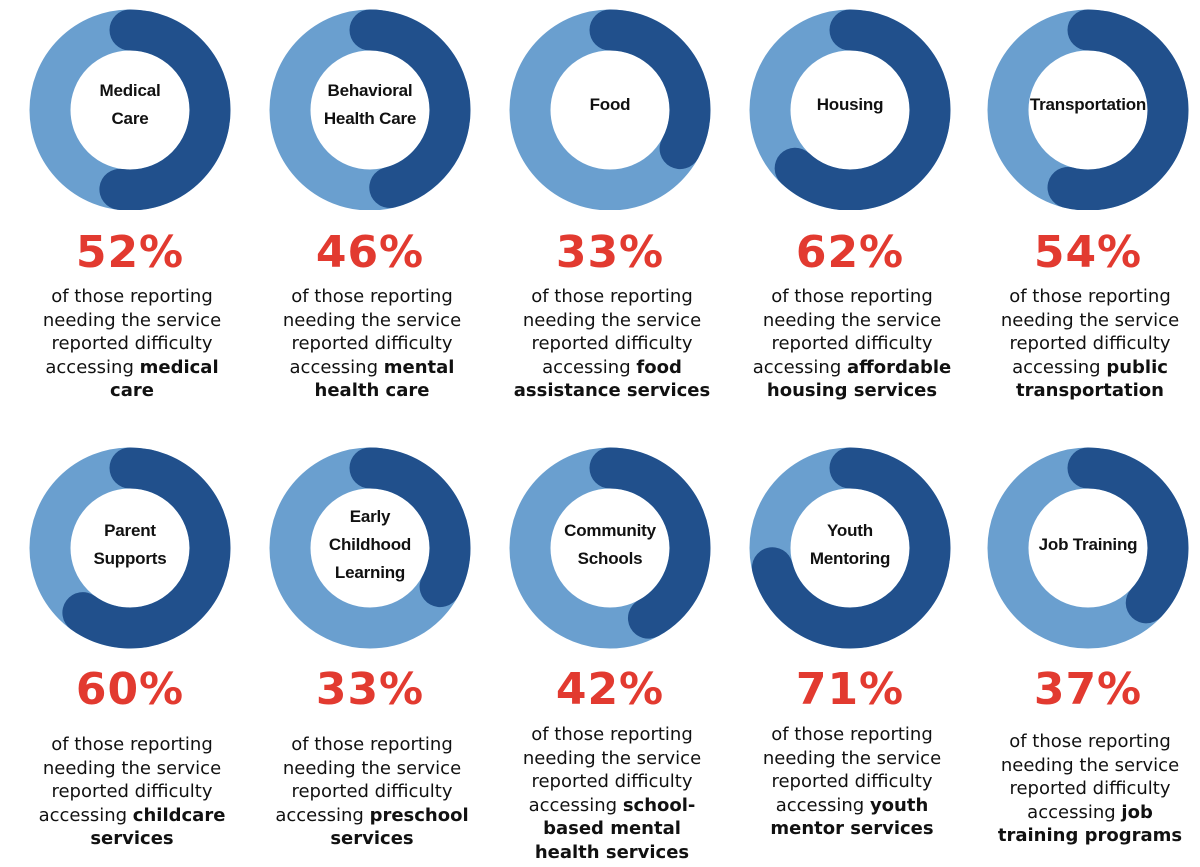 This screenshot has width=1200, height=867. I want to click on service-title: Job Training, so click(1088, 544).